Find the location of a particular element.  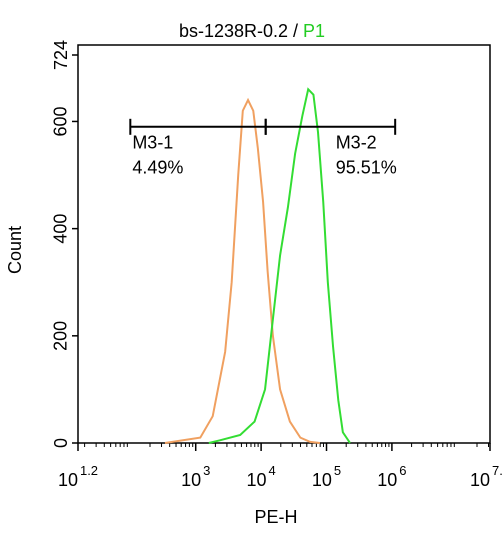

title-highlight: P1 is located at coordinates (314, 31).